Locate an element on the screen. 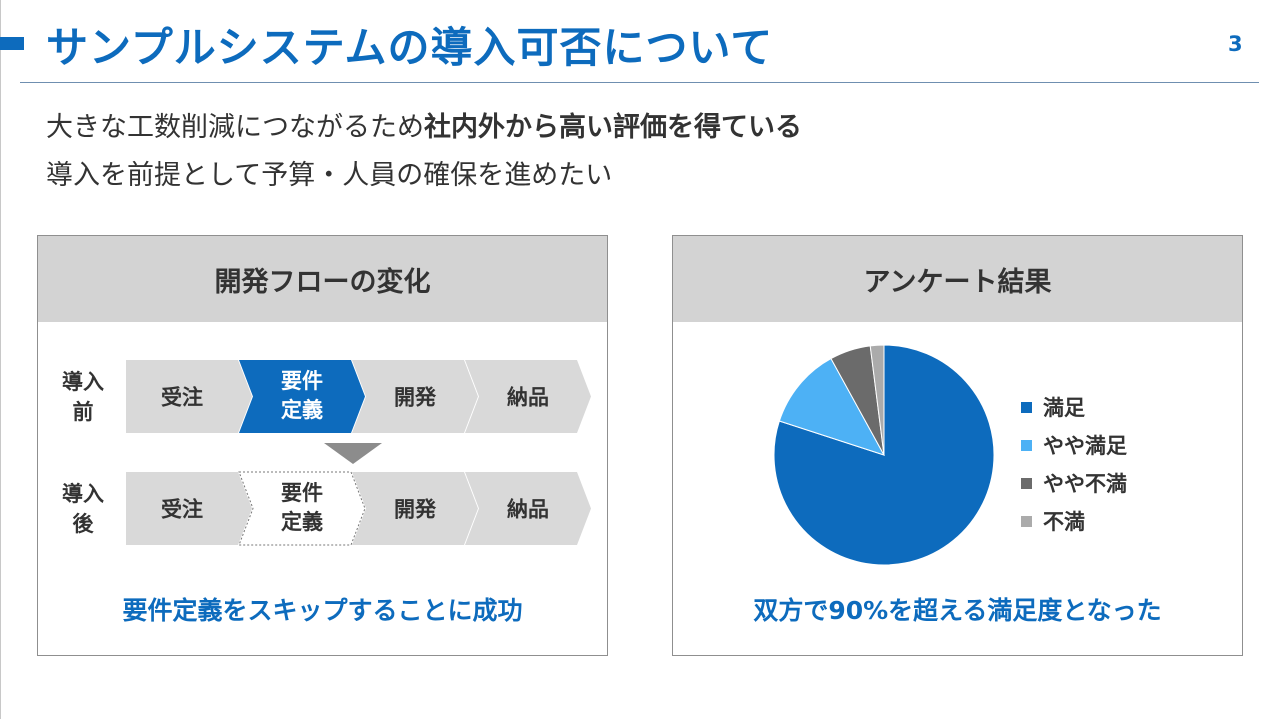 The height and width of the screenshot is (719, 1279). after-step-1: 受注 is located at coordinates (189, 508).